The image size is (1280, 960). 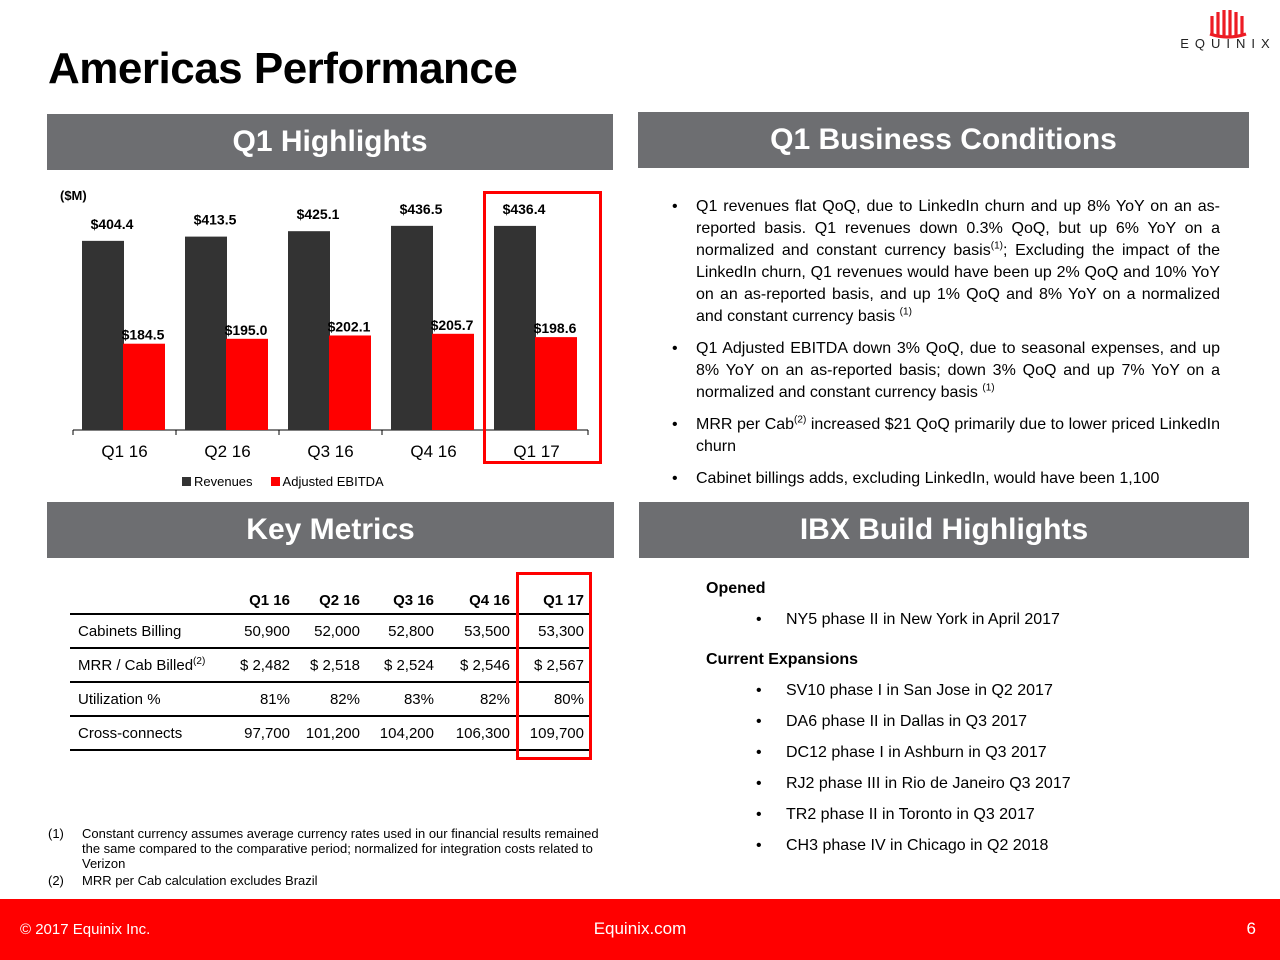 What do you see at coordinates (487, 631) in the screenshot?
I see `table-cell: 53,500` at bounding box center [487, 631].